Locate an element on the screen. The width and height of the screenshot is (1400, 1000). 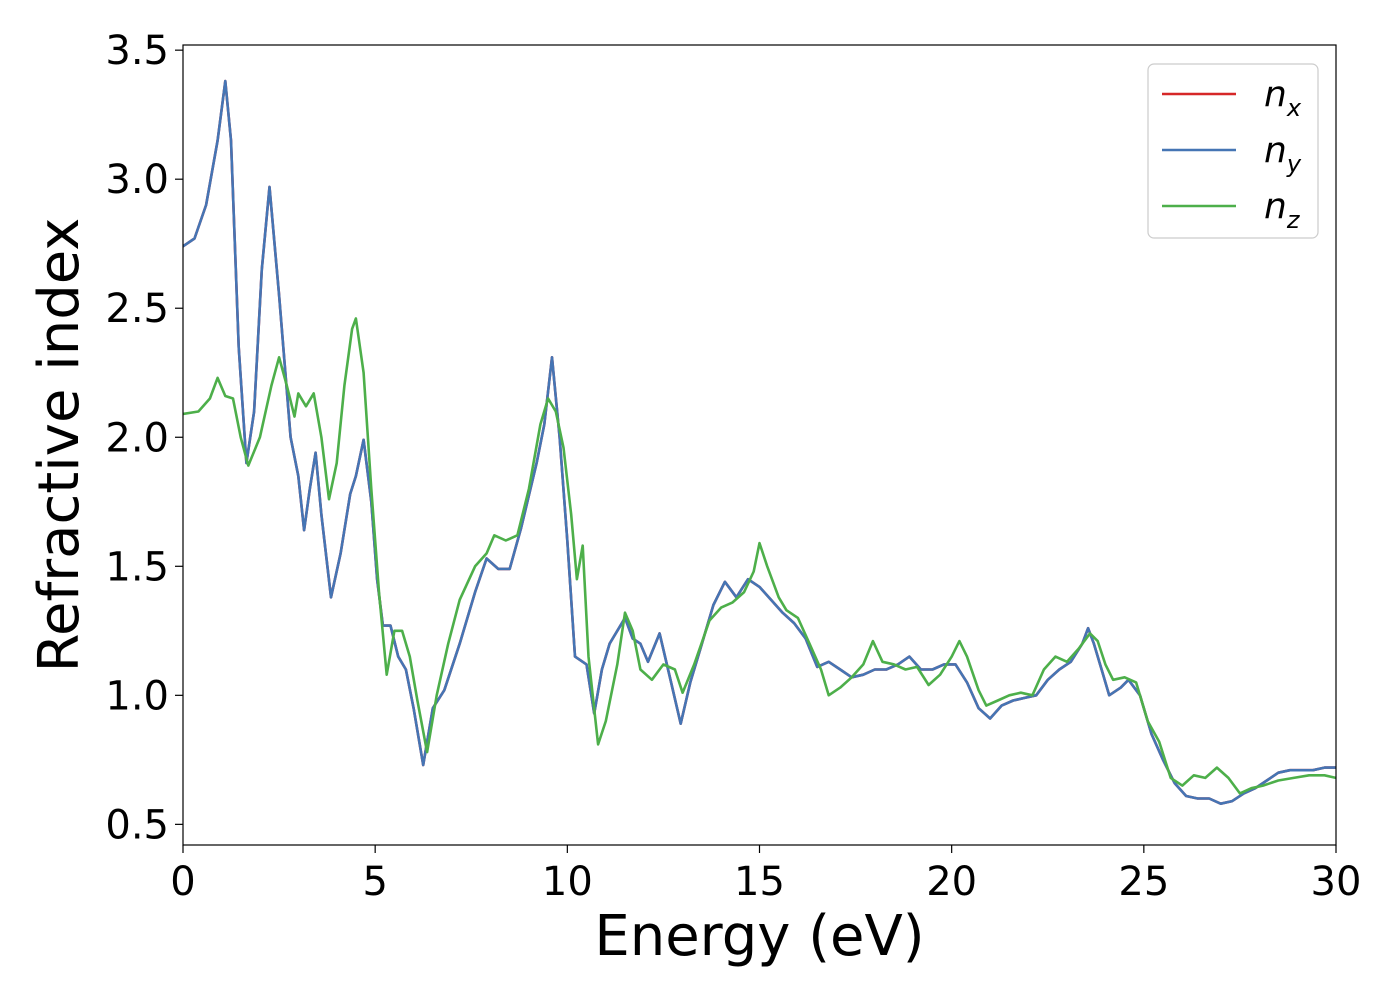
y-axis-ticks: 0.5 1.0 1.5 2.0 2.5 3.0 3.5 is located at coordinates (144, 438).